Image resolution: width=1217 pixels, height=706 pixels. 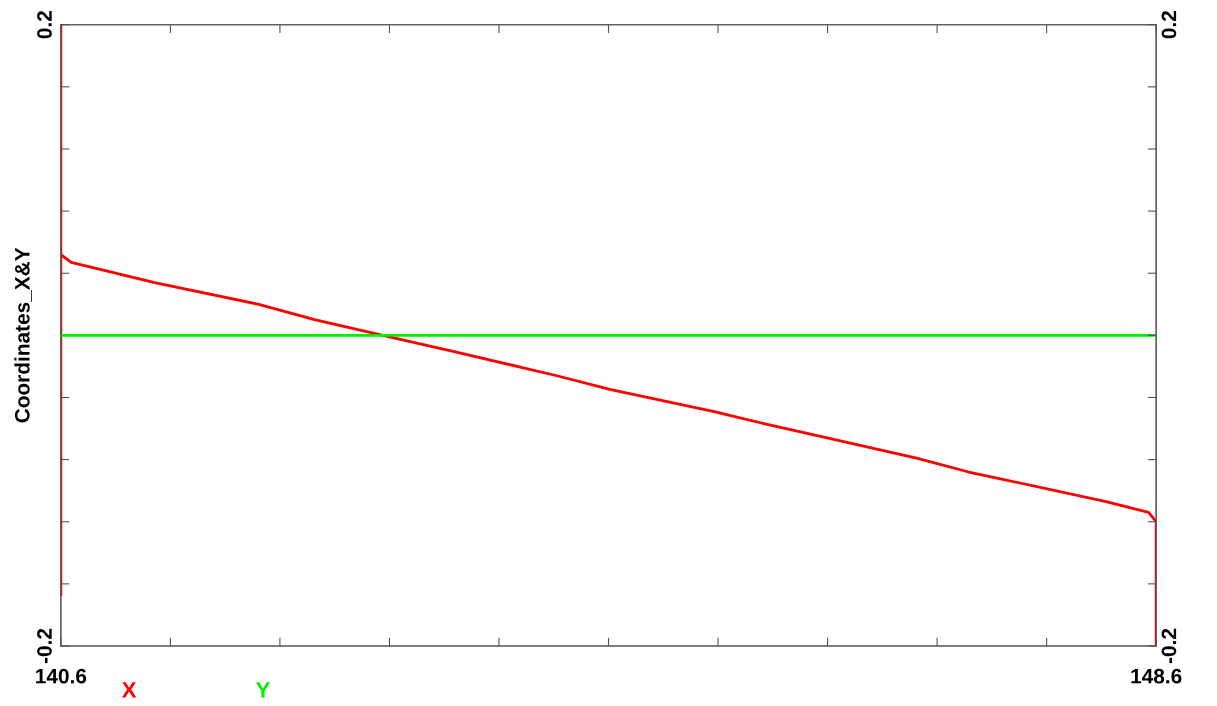 I want to click on x-tick-label: 140.6, so click(x=61, y=676).